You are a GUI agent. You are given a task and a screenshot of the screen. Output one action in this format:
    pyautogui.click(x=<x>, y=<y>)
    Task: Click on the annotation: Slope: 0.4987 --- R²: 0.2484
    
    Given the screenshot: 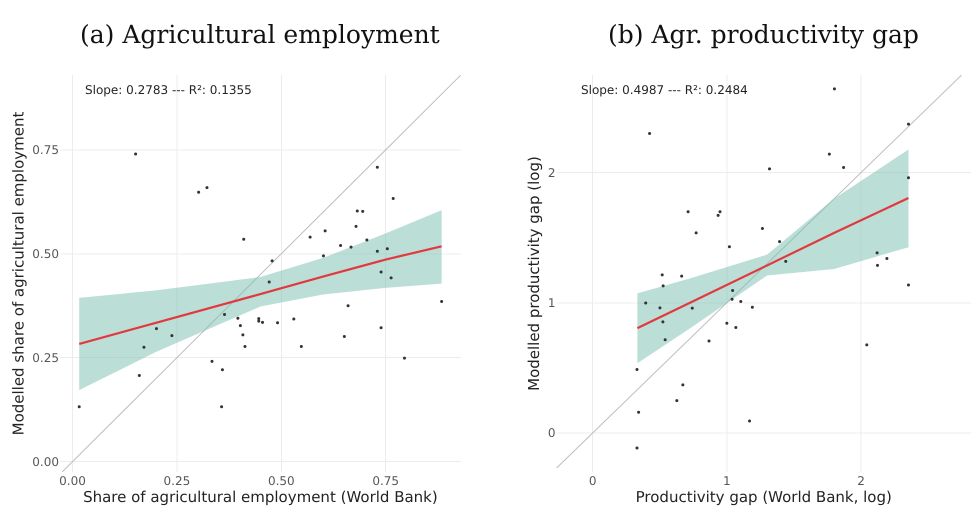 What is the action you would take?
    pyautogui.click(x=664, y=90)
    